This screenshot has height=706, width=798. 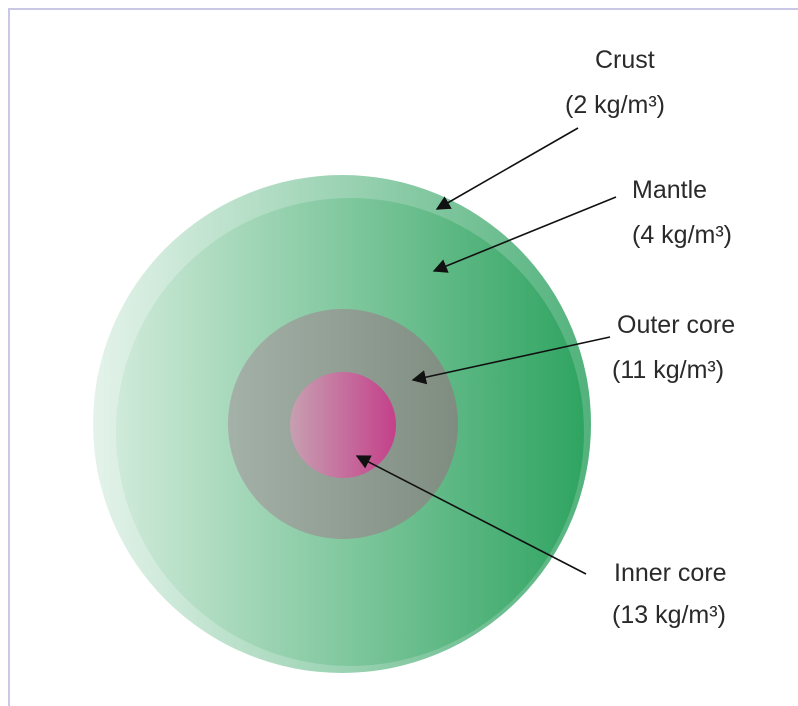 I want to click on layer-density: (2 kg/m³), so click(x=615, y=105).